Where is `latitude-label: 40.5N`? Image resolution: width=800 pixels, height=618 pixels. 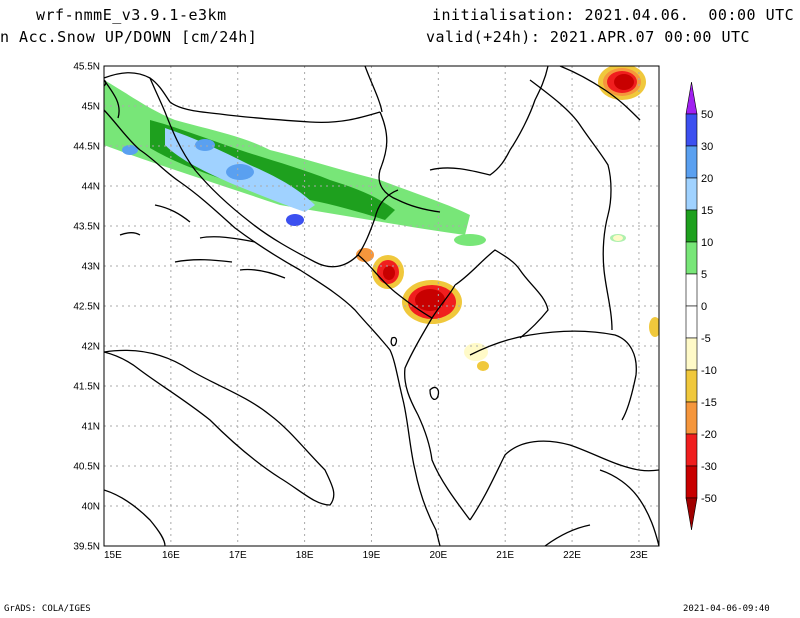 latitude-label: 40.5N is located at coordinates (86, 467).